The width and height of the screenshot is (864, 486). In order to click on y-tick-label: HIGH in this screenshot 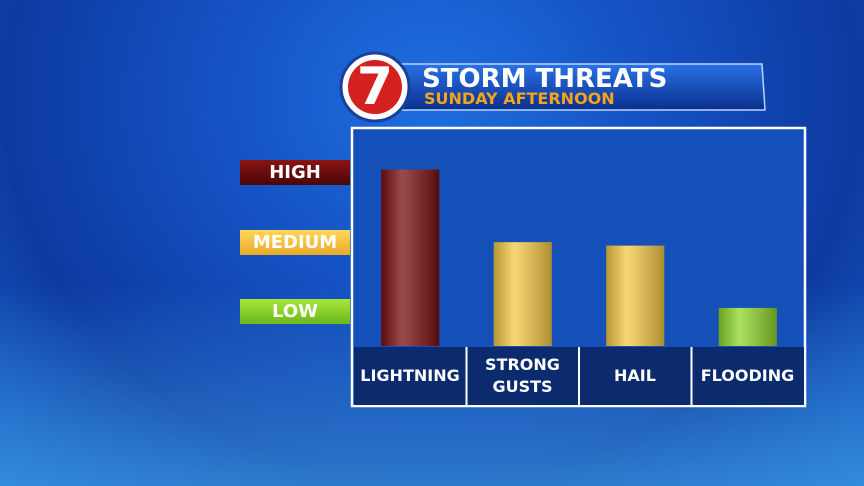, I will do `click(295, 173)`.